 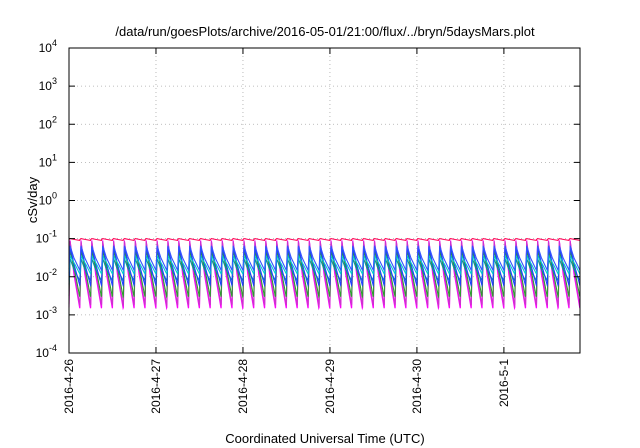 What do you see at coordinates (330, 386) in the screenshot?
I see `x-tick-label: 2016-4-29` at bounding box center [330, 386].